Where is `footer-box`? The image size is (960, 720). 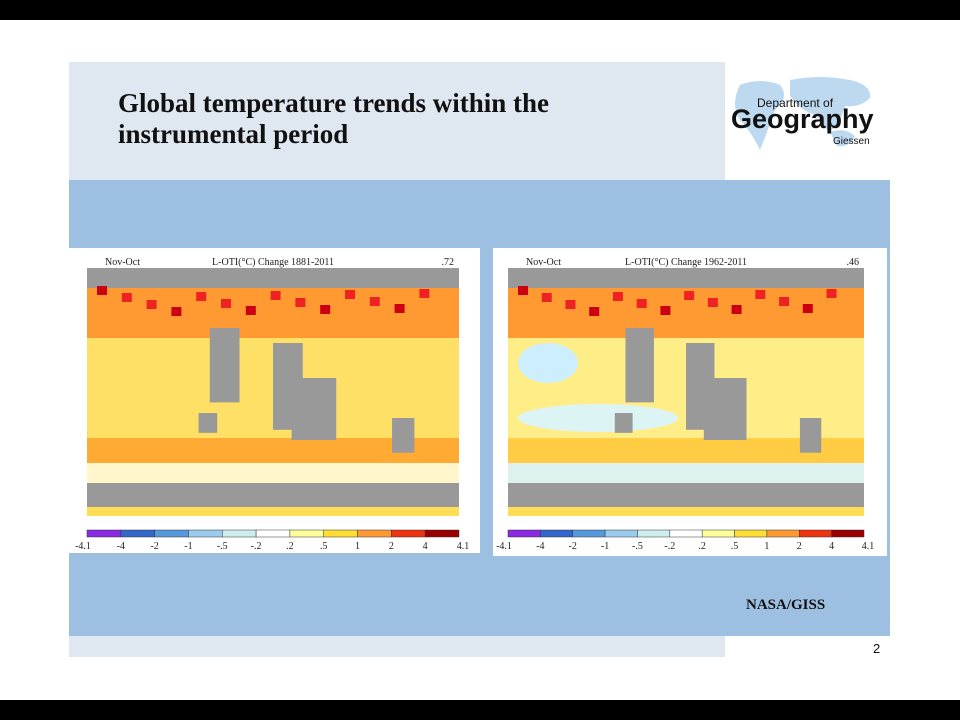 footer-box is located at coordinates (397, 646).